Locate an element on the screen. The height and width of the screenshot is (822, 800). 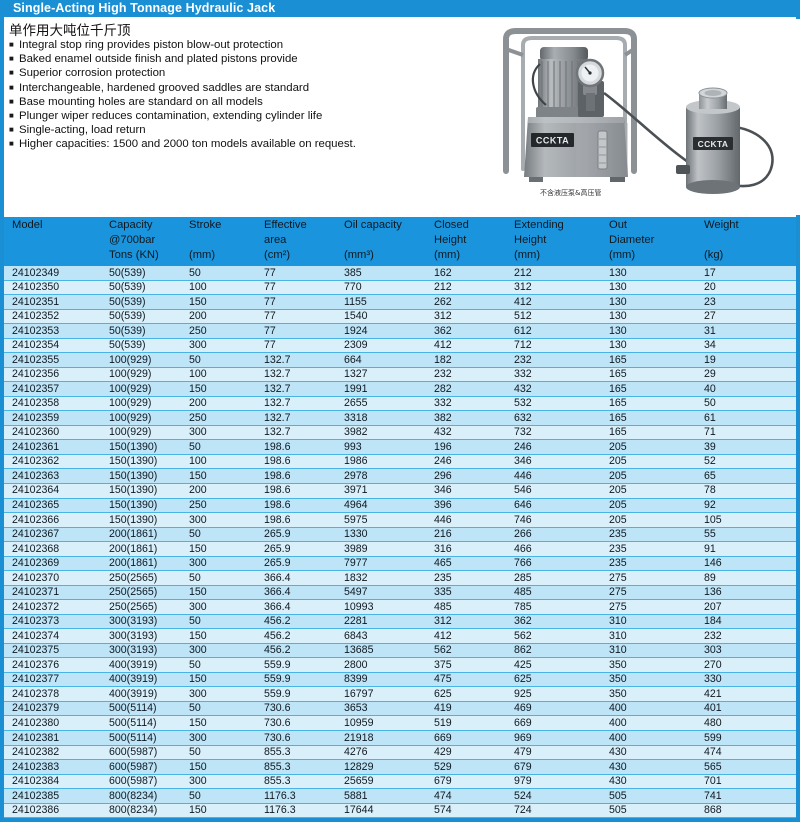
cell-weight: 303 is located at coordinates (713, 650).